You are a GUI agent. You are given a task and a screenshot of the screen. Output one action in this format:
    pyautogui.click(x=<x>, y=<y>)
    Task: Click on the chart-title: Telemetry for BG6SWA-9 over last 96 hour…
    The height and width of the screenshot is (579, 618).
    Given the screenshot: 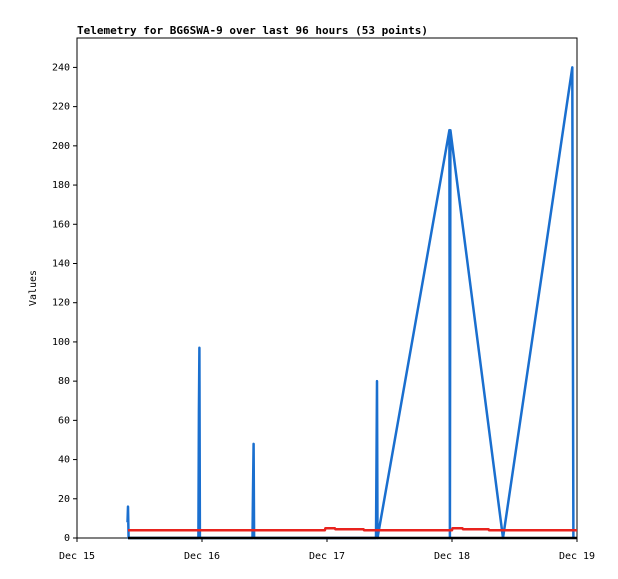 What is the action you would take?
    pyautogui.click(x=252, y=30)
    